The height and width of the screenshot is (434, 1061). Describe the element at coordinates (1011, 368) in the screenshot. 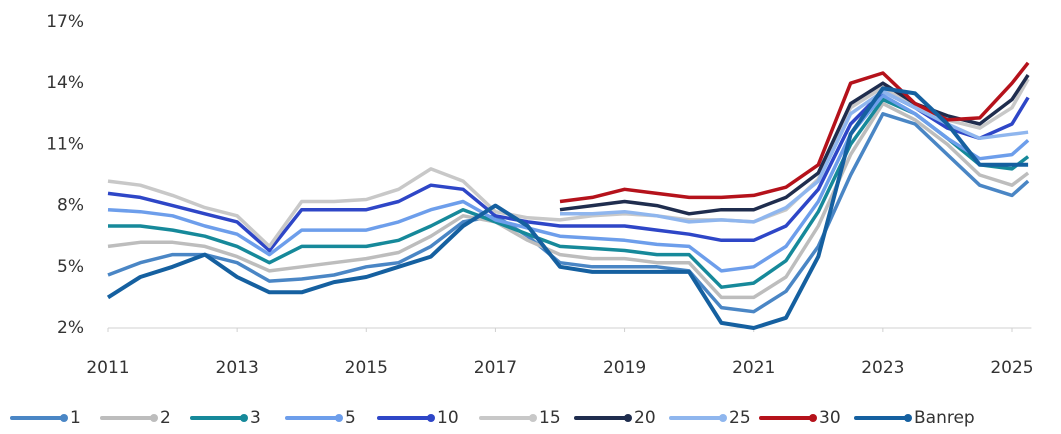

I see `x-tick-label: 2025` at that location.